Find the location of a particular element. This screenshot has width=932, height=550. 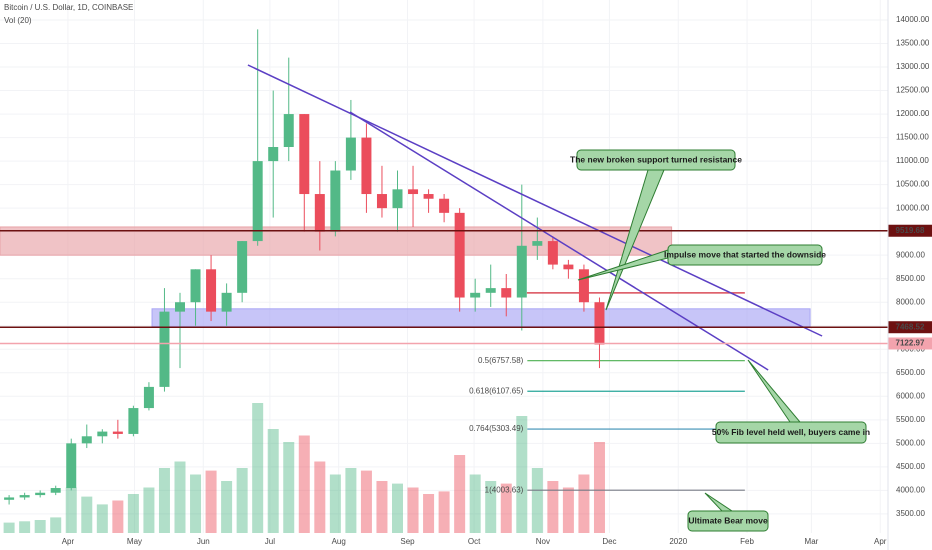

zone is located at coordinates (481, 318).